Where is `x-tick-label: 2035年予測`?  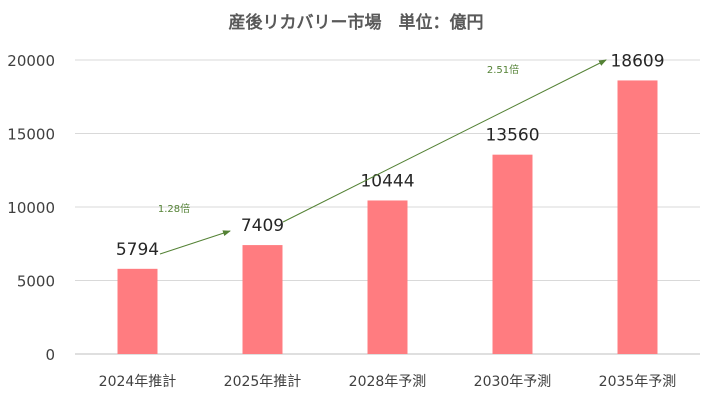
x-tick-label: 2035年予測 is located at coordinates (638, 382).